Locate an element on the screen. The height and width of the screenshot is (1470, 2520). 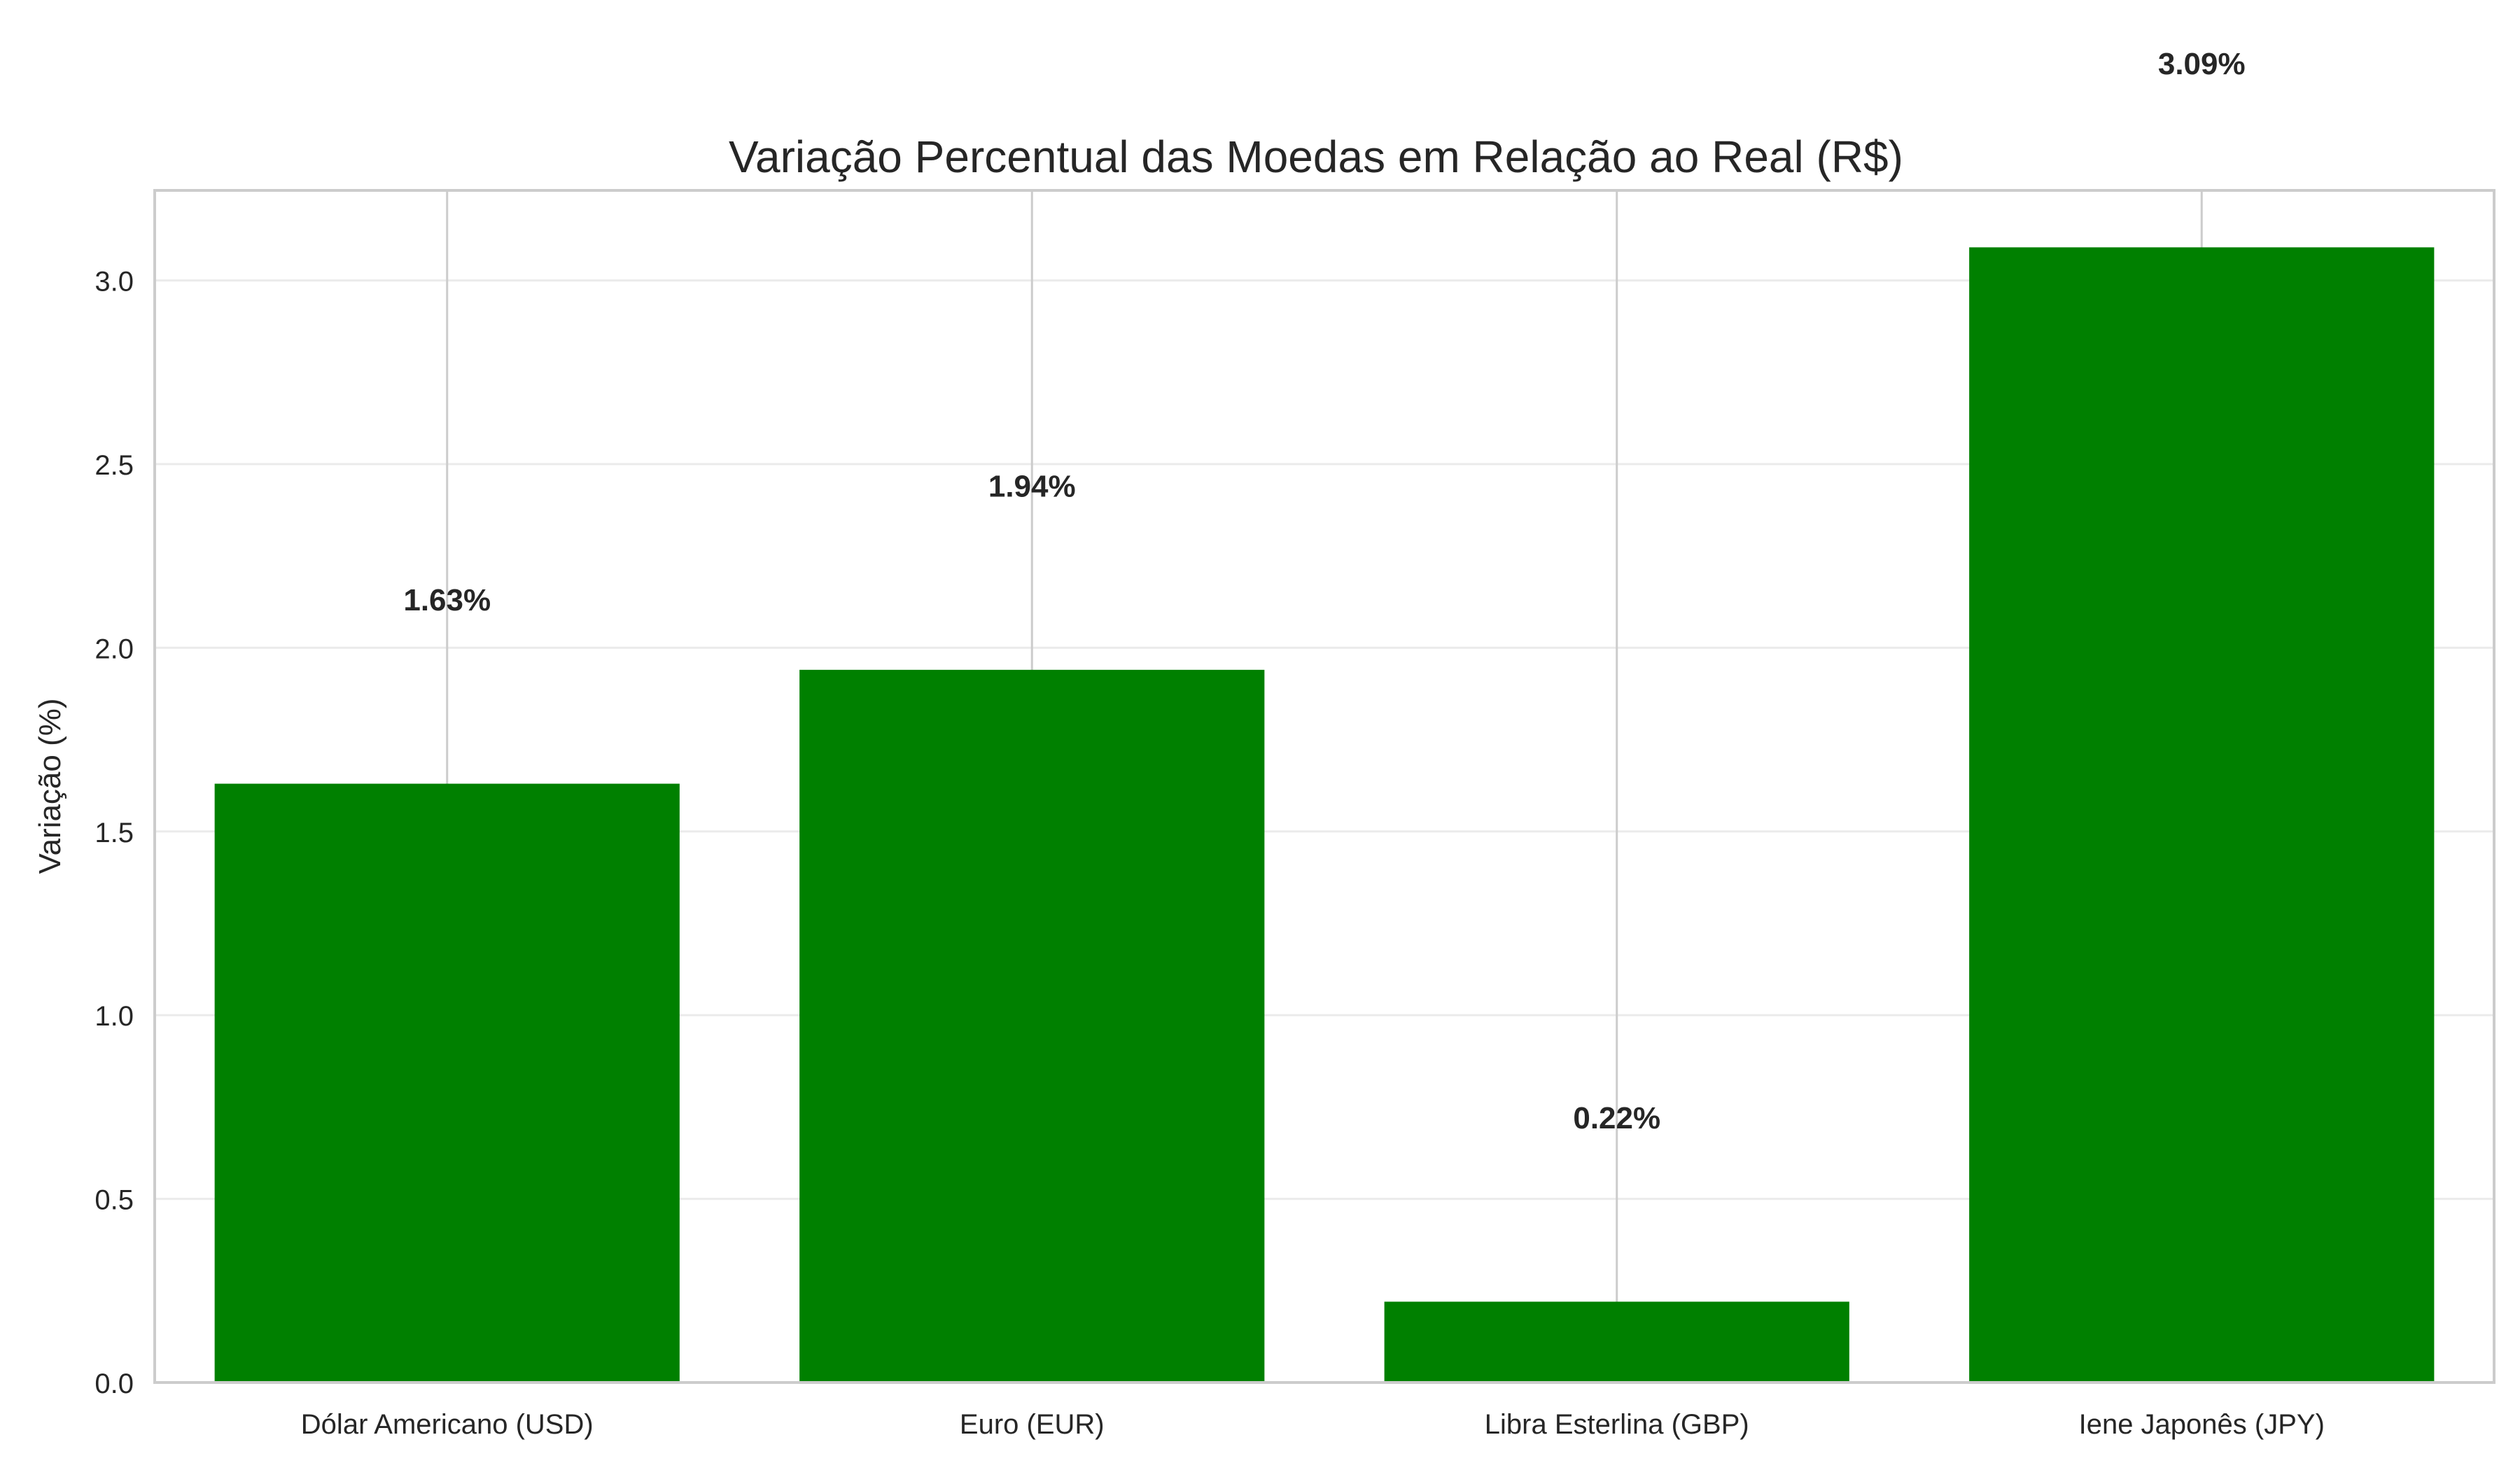
data-label: 1.63% is located at coordinates (447, 600).